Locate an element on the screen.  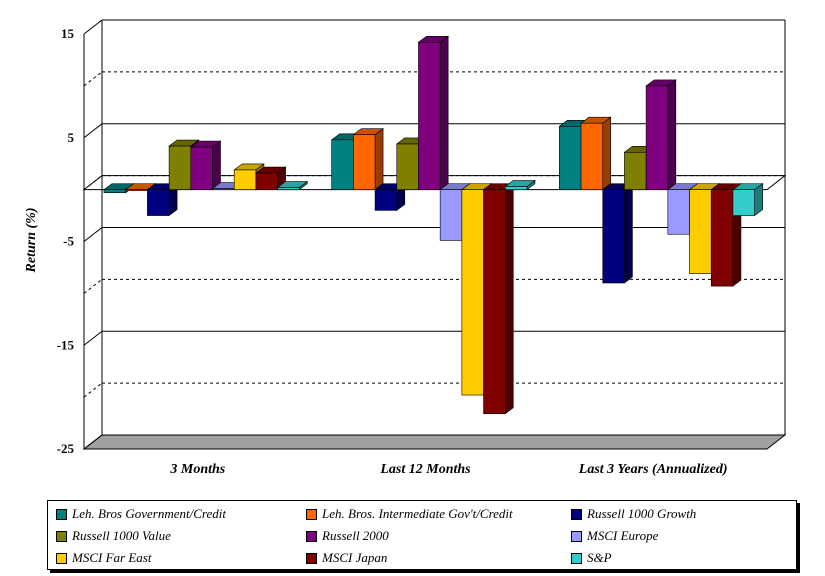
legend-label: S&P is located at coordinates (599, 557).